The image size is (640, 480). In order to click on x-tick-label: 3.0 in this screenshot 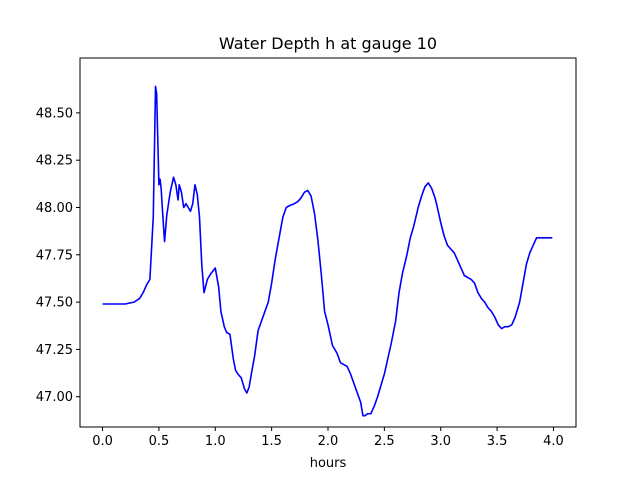, I will do `click(440, 441)`.